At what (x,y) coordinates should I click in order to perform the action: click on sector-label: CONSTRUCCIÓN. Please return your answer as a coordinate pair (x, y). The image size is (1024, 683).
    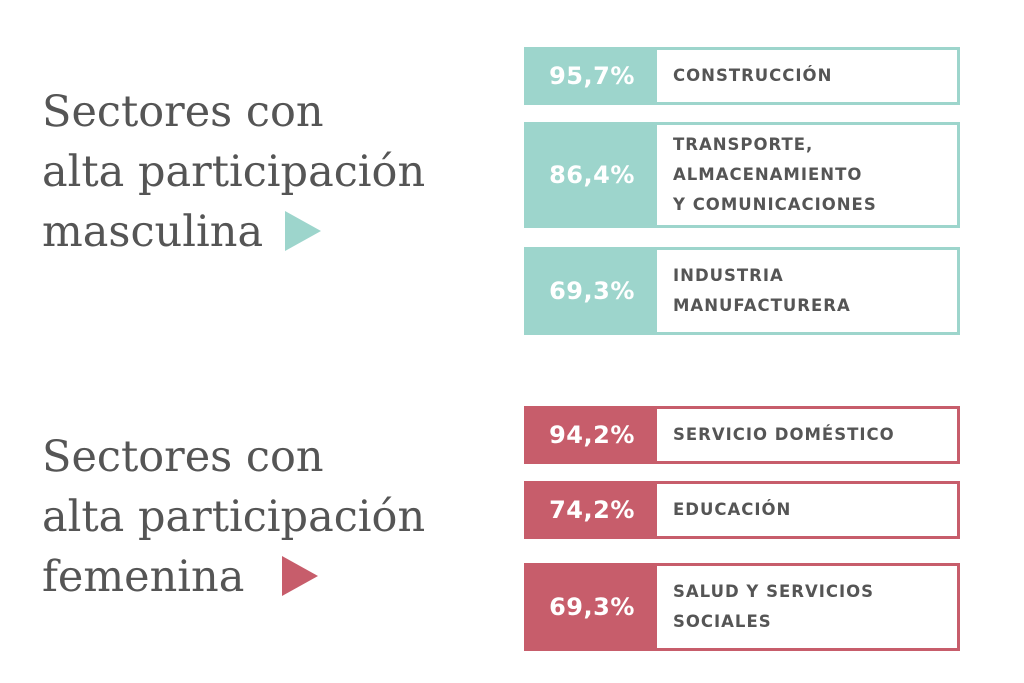
    Looking at the image, I should click on (807, 76).